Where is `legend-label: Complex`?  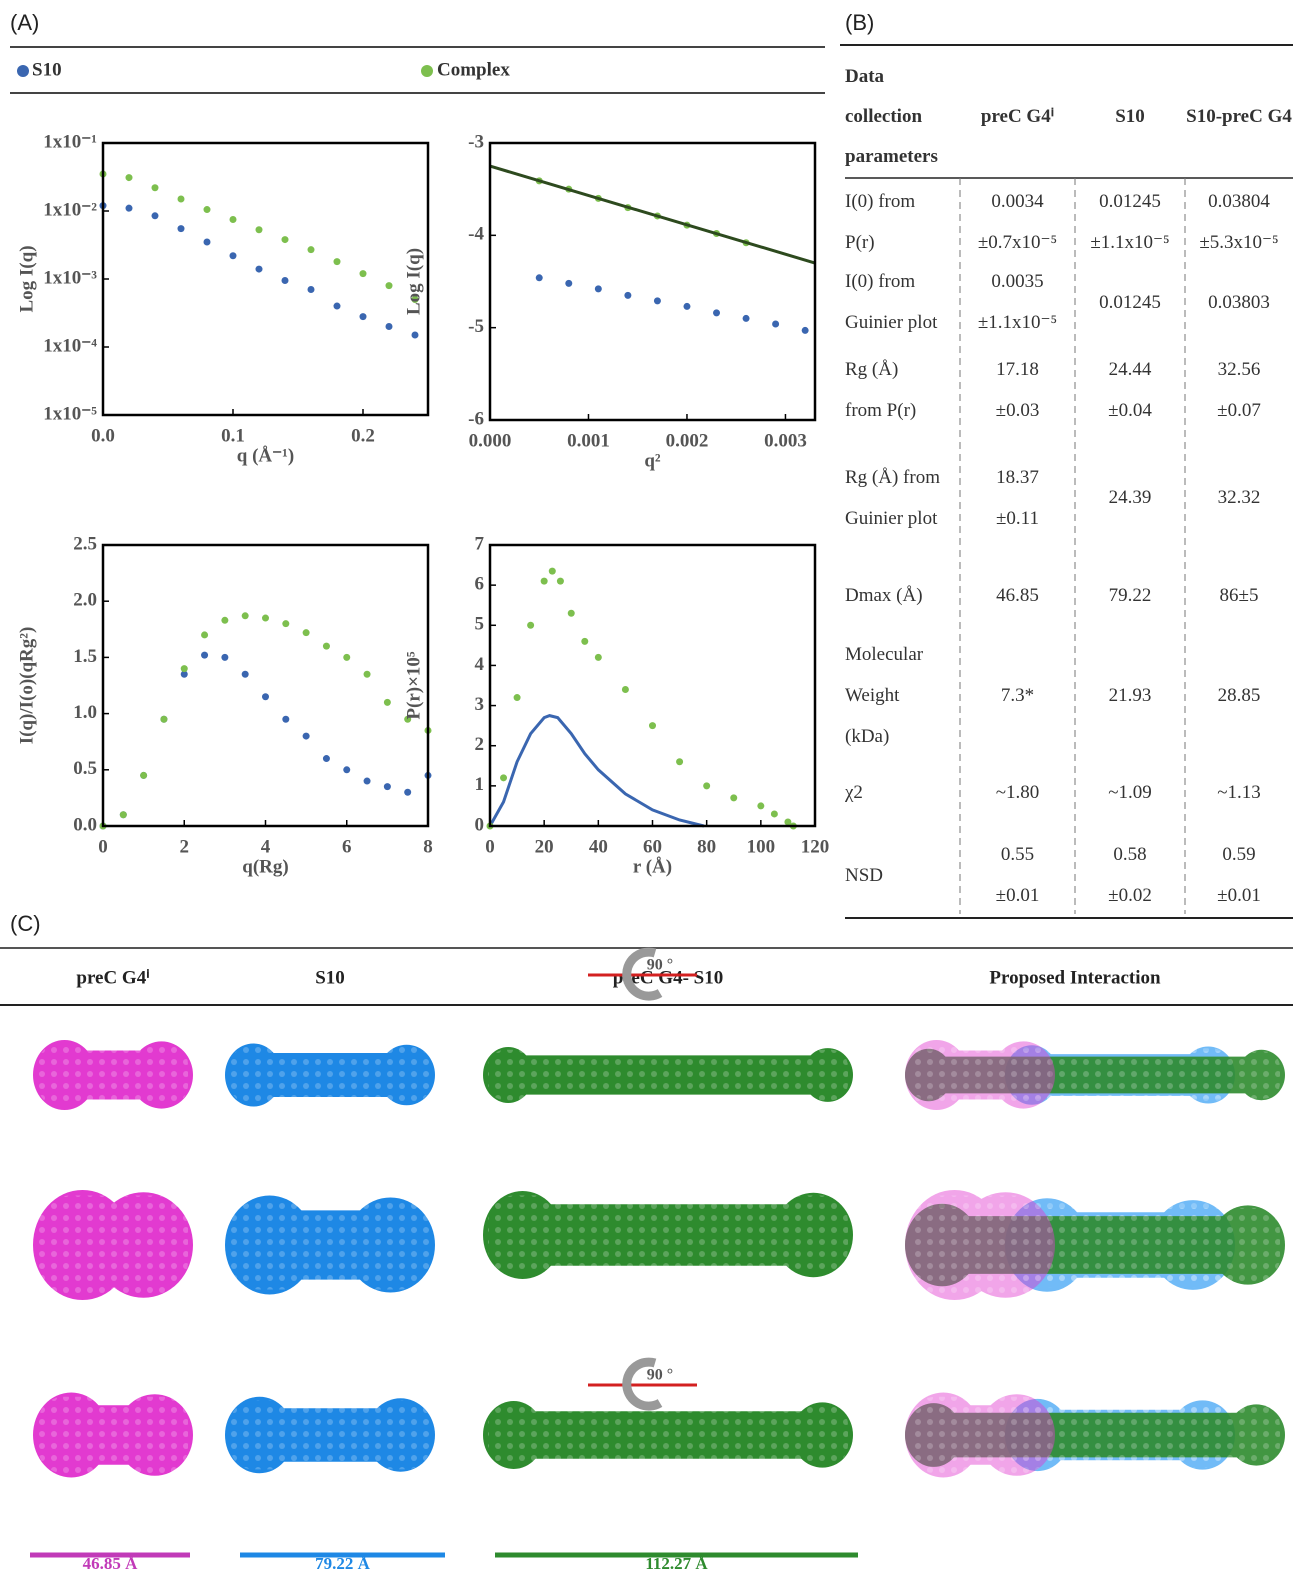 legend-label: Complex is located at coordinates (473, 69).